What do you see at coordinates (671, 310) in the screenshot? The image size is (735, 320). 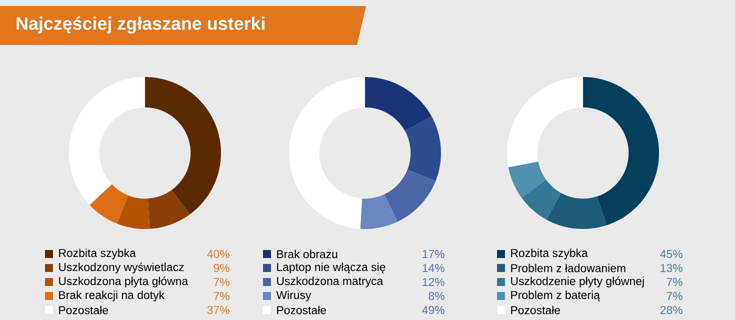 I see `data-label: 28%` at bounding box center [671, 310].